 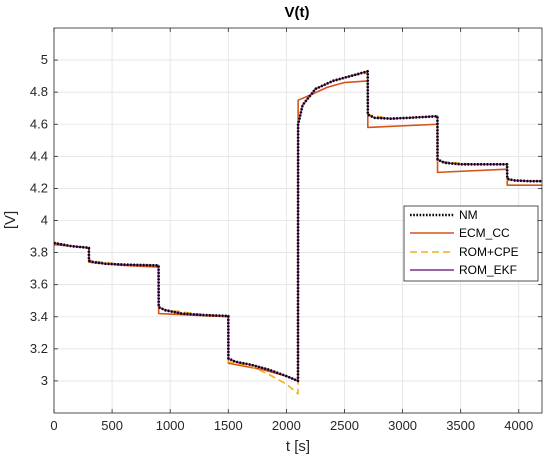 What do you see at coordinates (489, 252) in the screenshot?
I see `legend-label-rom-cpe: ROM+CPE` at bounding box center [489, 252].